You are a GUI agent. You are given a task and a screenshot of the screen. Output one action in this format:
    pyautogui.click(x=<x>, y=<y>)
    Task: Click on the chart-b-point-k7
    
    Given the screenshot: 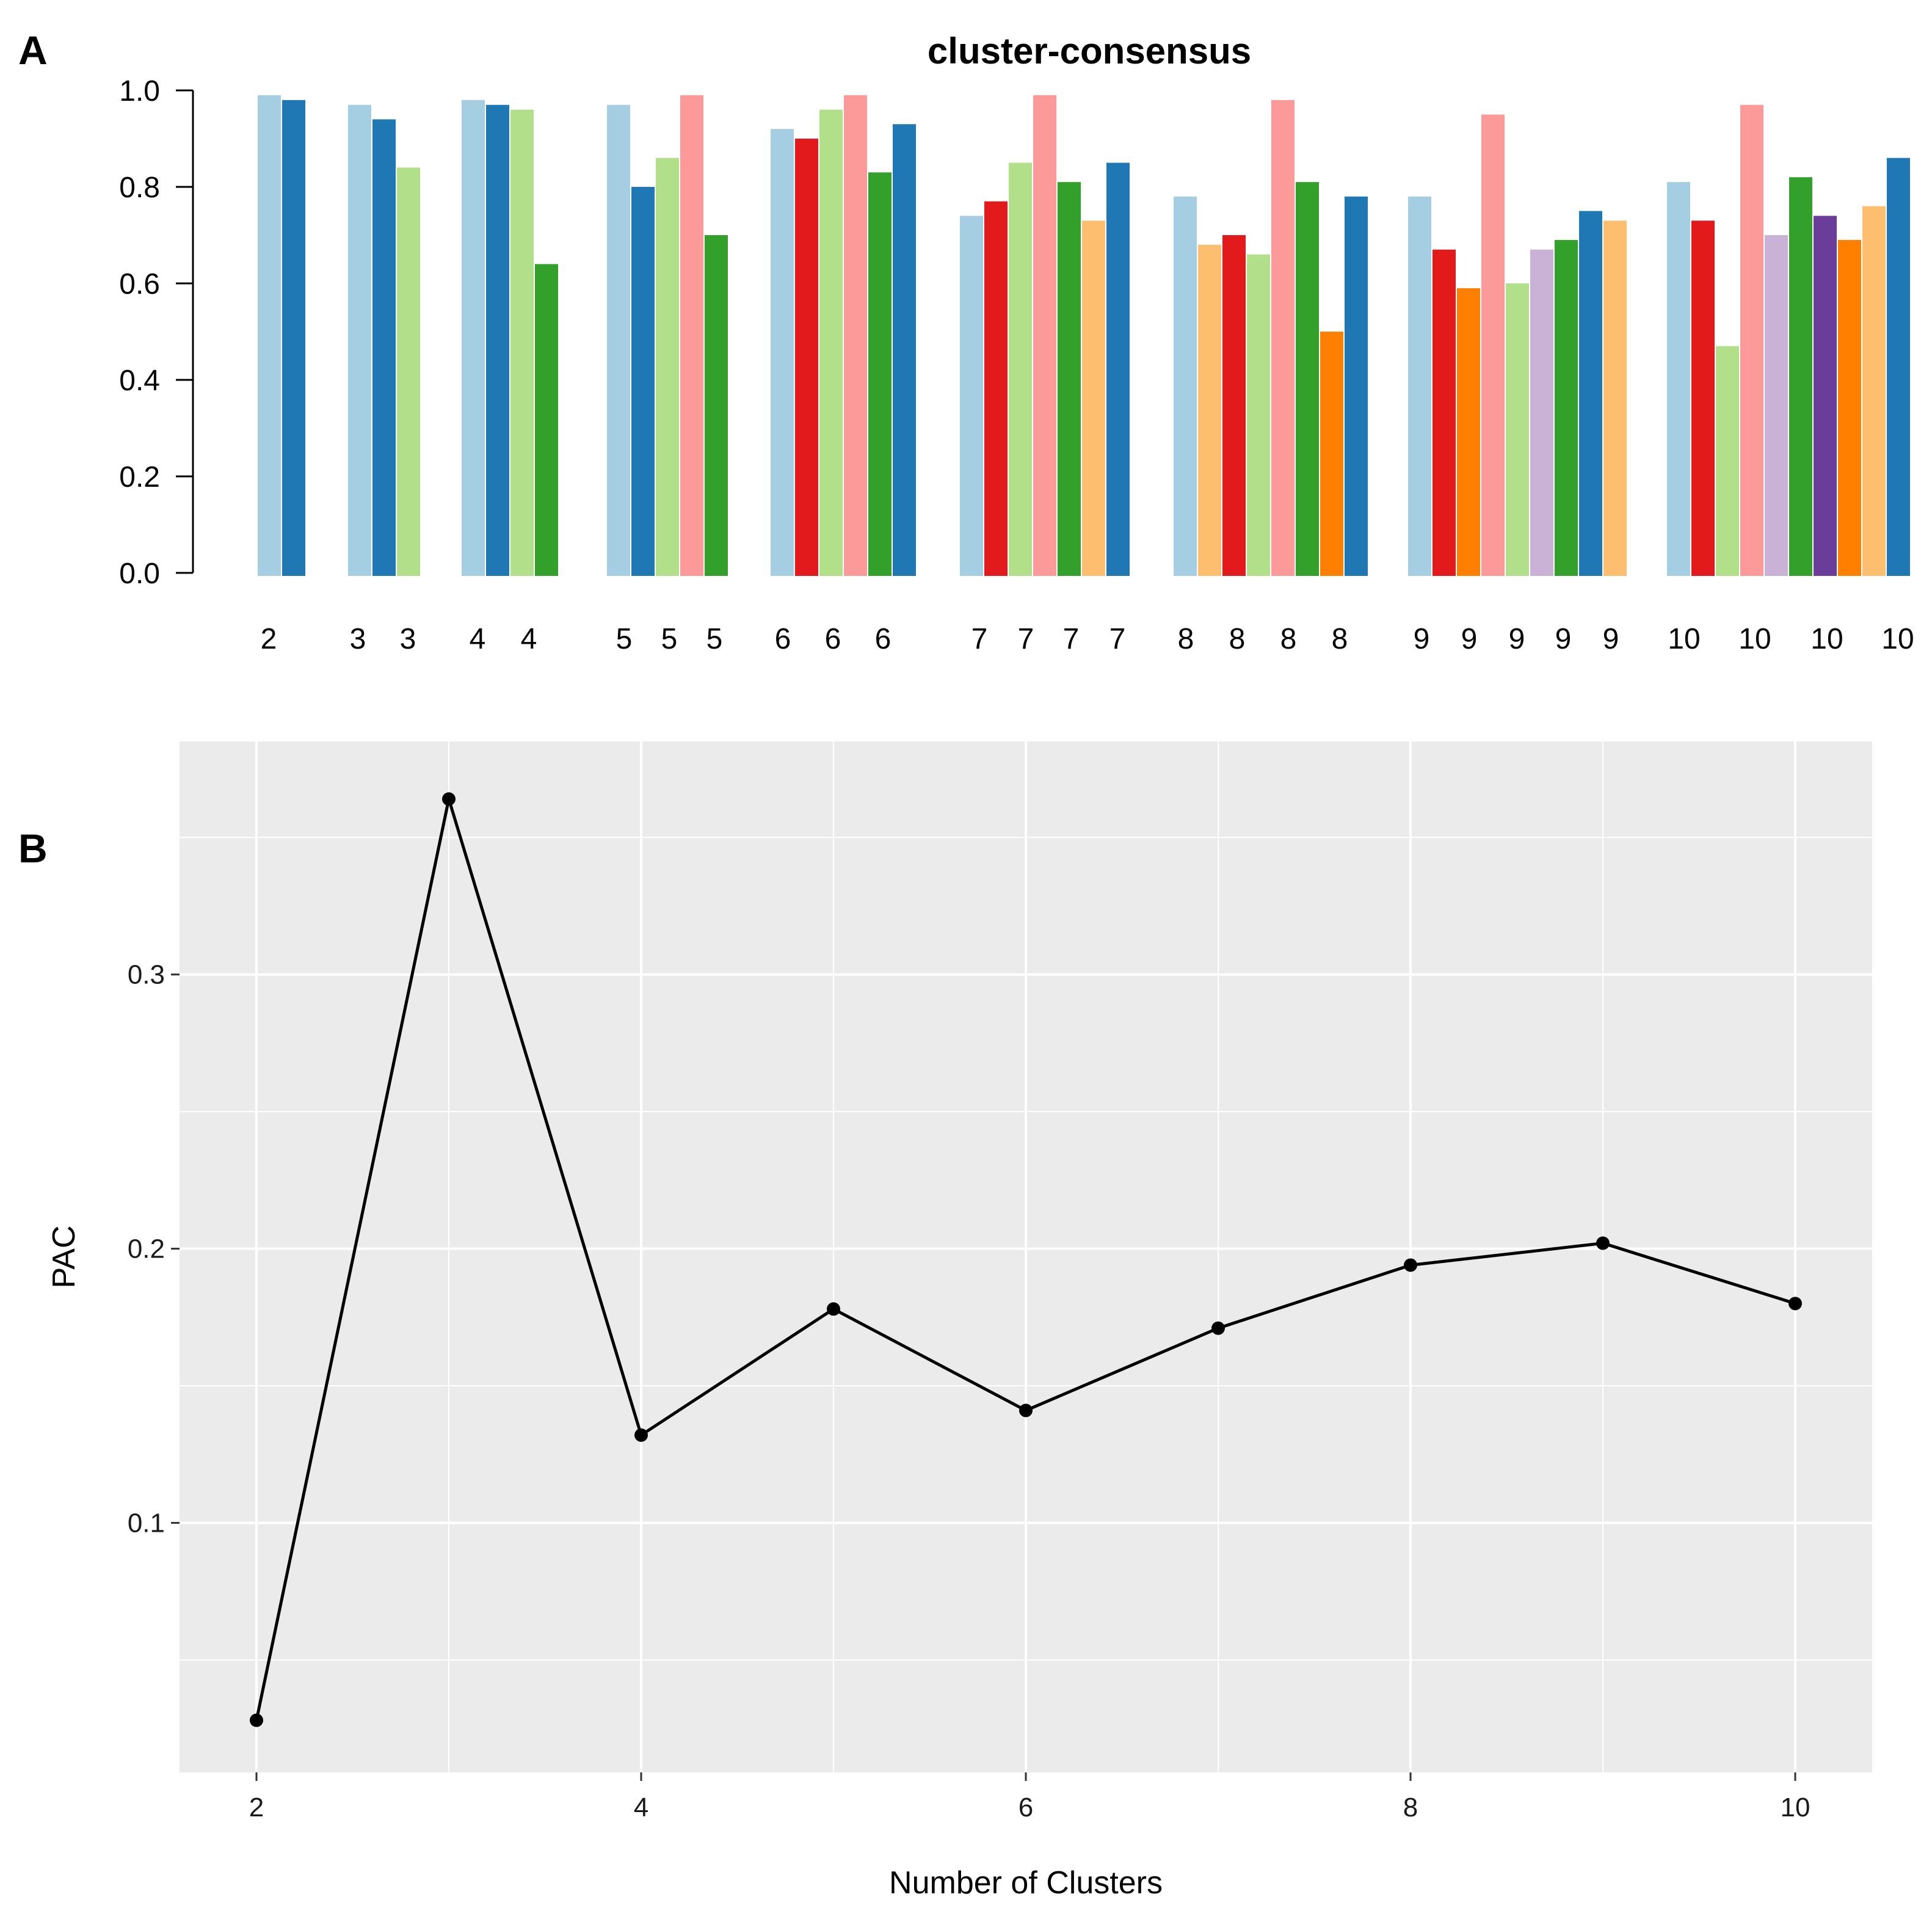 What is the action you would take?
    pyautogui.click(x=1218, y=1328)
    